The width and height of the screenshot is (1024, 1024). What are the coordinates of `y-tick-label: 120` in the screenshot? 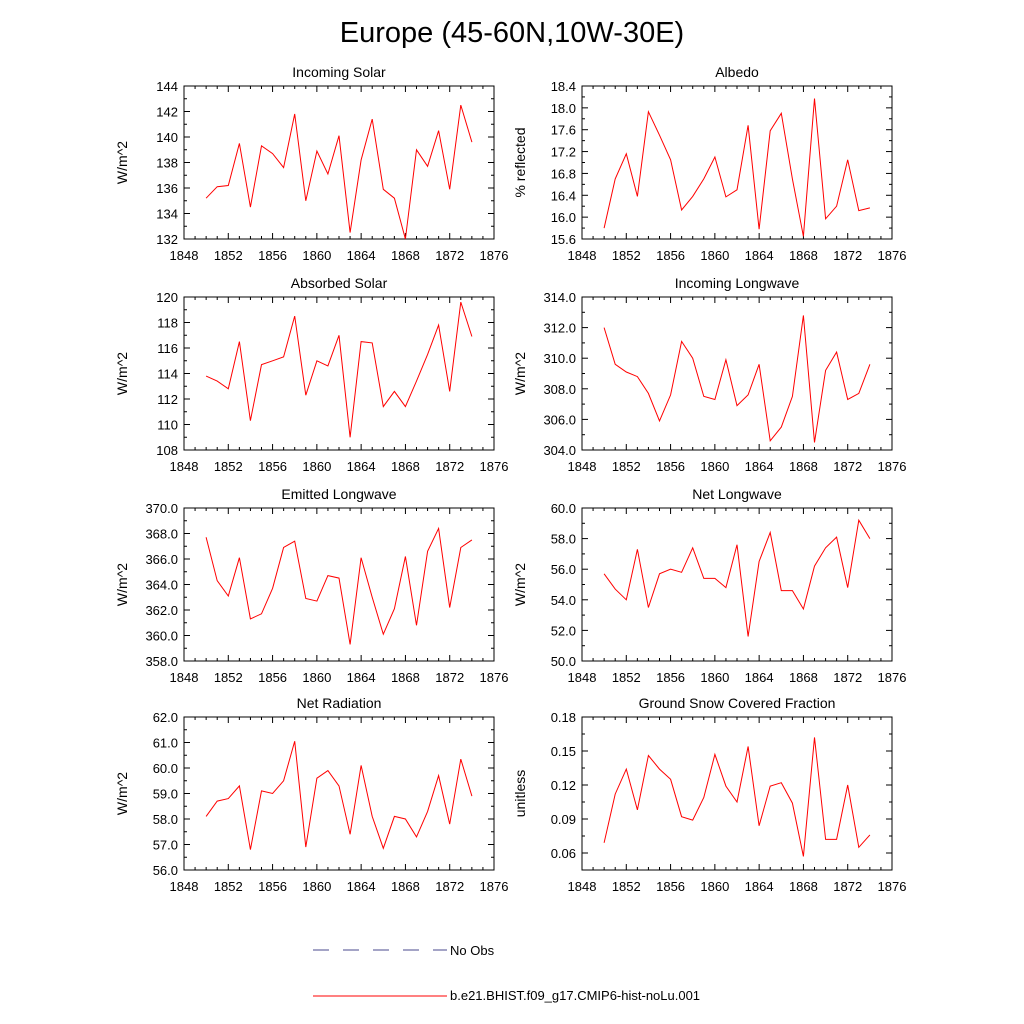 It's located at (167, 297).